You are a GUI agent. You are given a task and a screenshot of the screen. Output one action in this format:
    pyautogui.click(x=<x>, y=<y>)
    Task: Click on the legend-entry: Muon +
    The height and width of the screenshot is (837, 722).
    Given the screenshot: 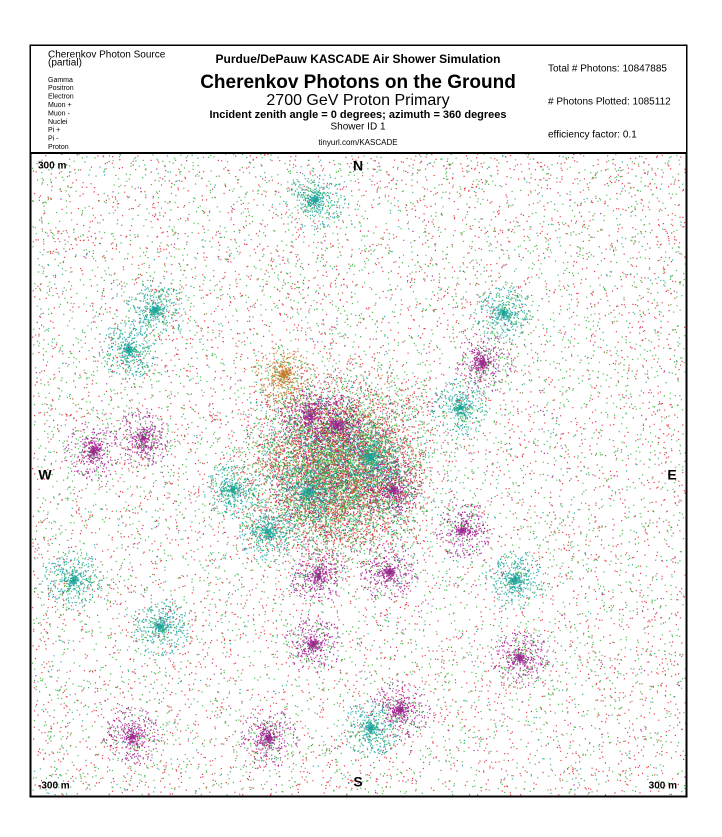 What is the action you would take?
    pyautogui.click(x=60, y=105)
    